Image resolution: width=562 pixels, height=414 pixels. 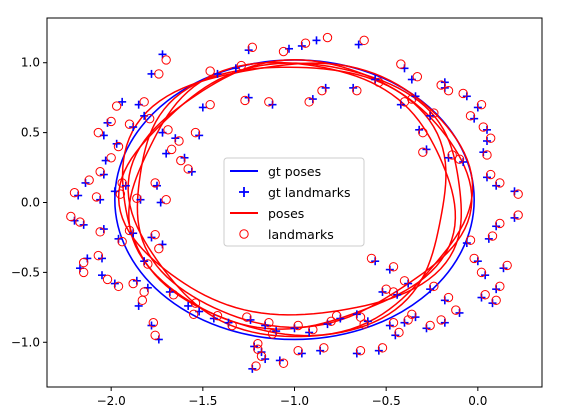 What do you see at coordinates (25, 272) in the screenshot?
I see `y-tick-label: −0.5` at bounding box center [25, 272].